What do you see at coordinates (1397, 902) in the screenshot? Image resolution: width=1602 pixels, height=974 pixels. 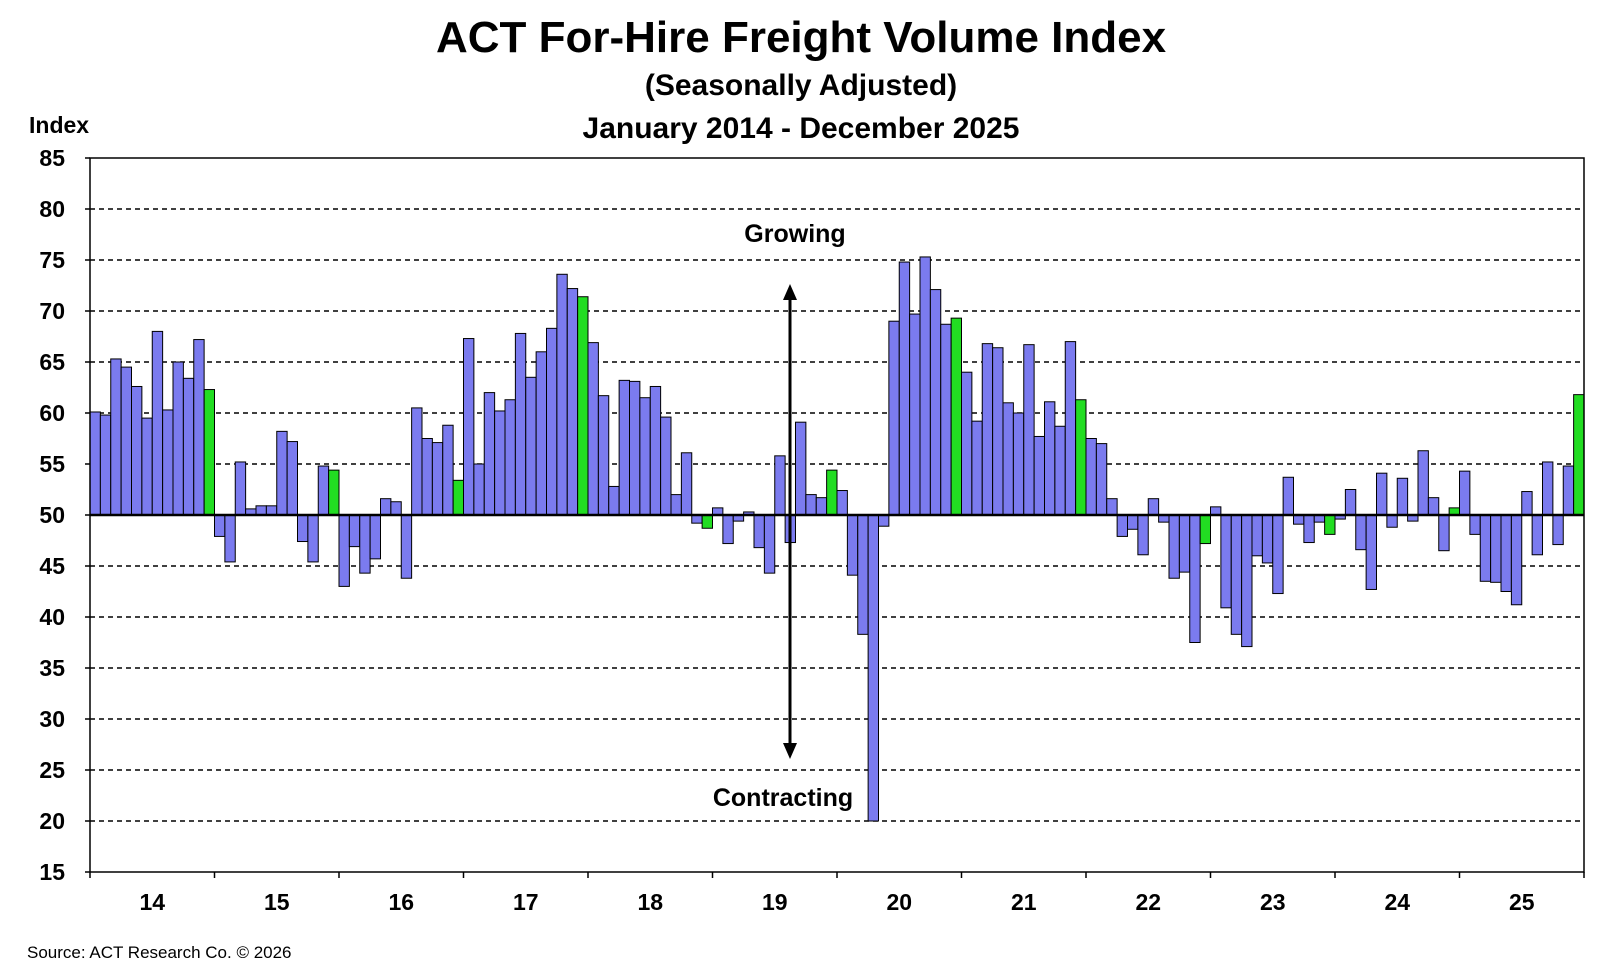 I see `x-tick-label: 24` at bounding box center [1397, 902].